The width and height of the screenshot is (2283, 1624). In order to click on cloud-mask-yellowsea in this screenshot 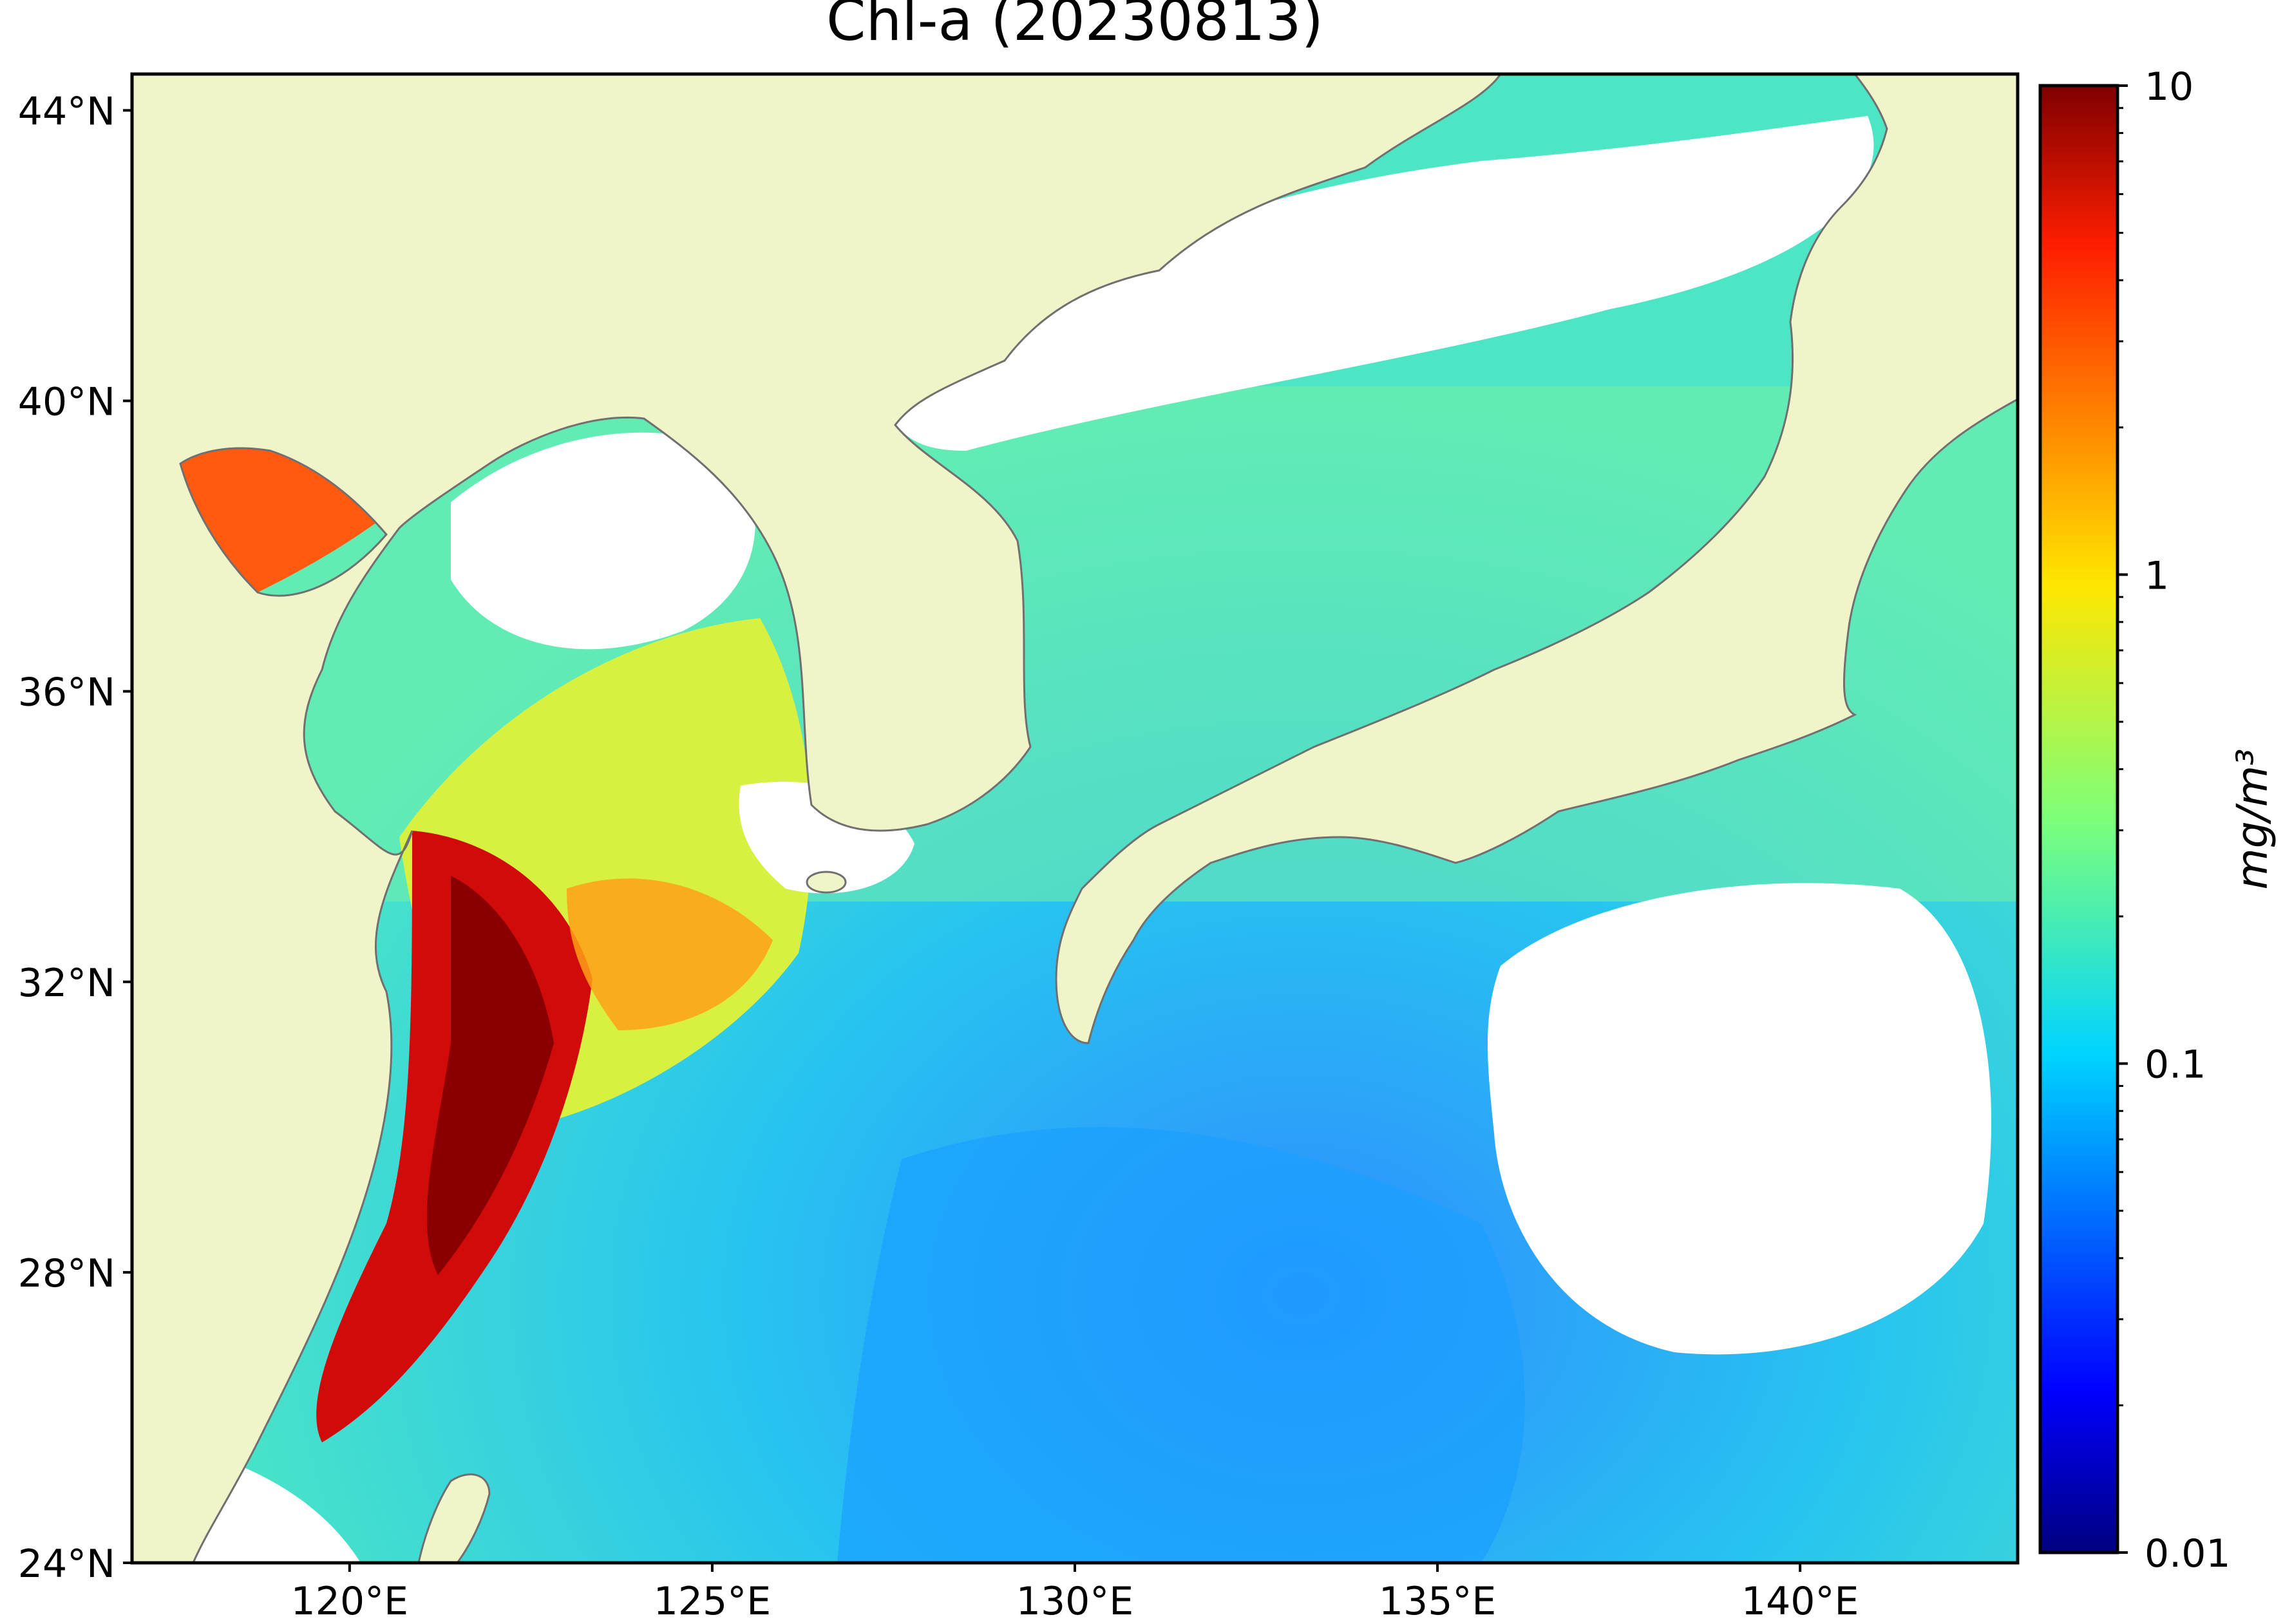, I will do `click(603, 541)`.